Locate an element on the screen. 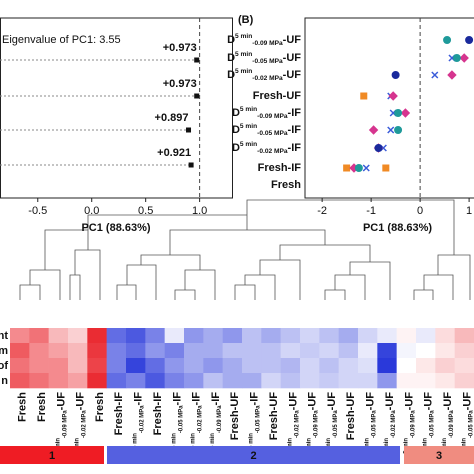  label: D5 min-0.02 MPa-IF is located at coordinates (266, 148).